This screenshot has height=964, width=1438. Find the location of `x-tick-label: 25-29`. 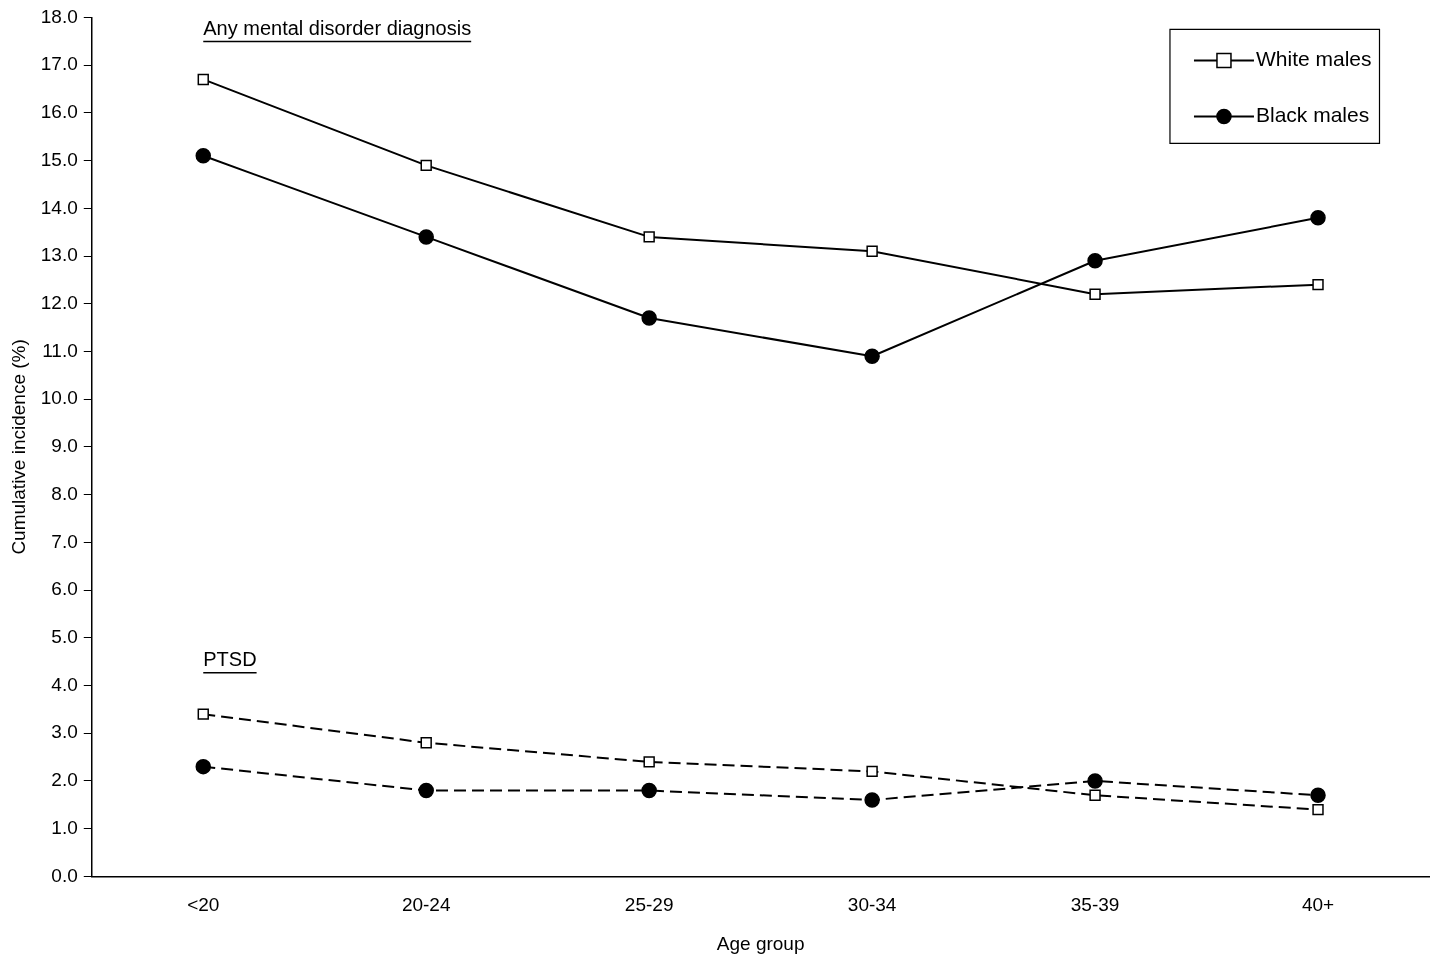

x-tick-label: 25-29 is located at coordinates (649, 905).